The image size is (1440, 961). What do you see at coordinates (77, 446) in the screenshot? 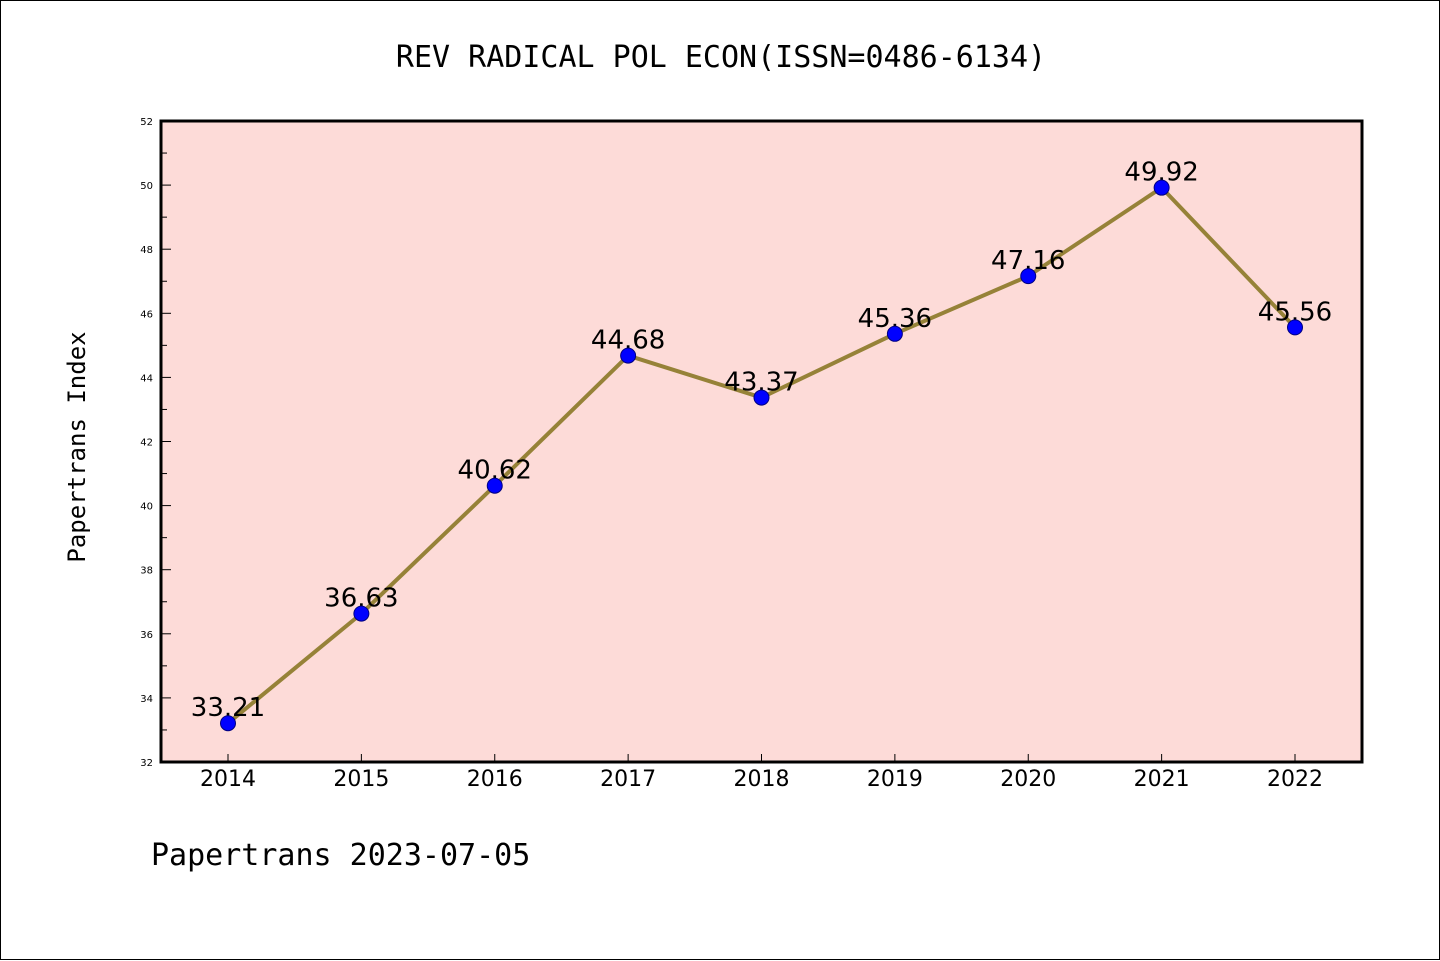
I see `y-axis-label: Papertrans Index` at bounding box center [77, 446].